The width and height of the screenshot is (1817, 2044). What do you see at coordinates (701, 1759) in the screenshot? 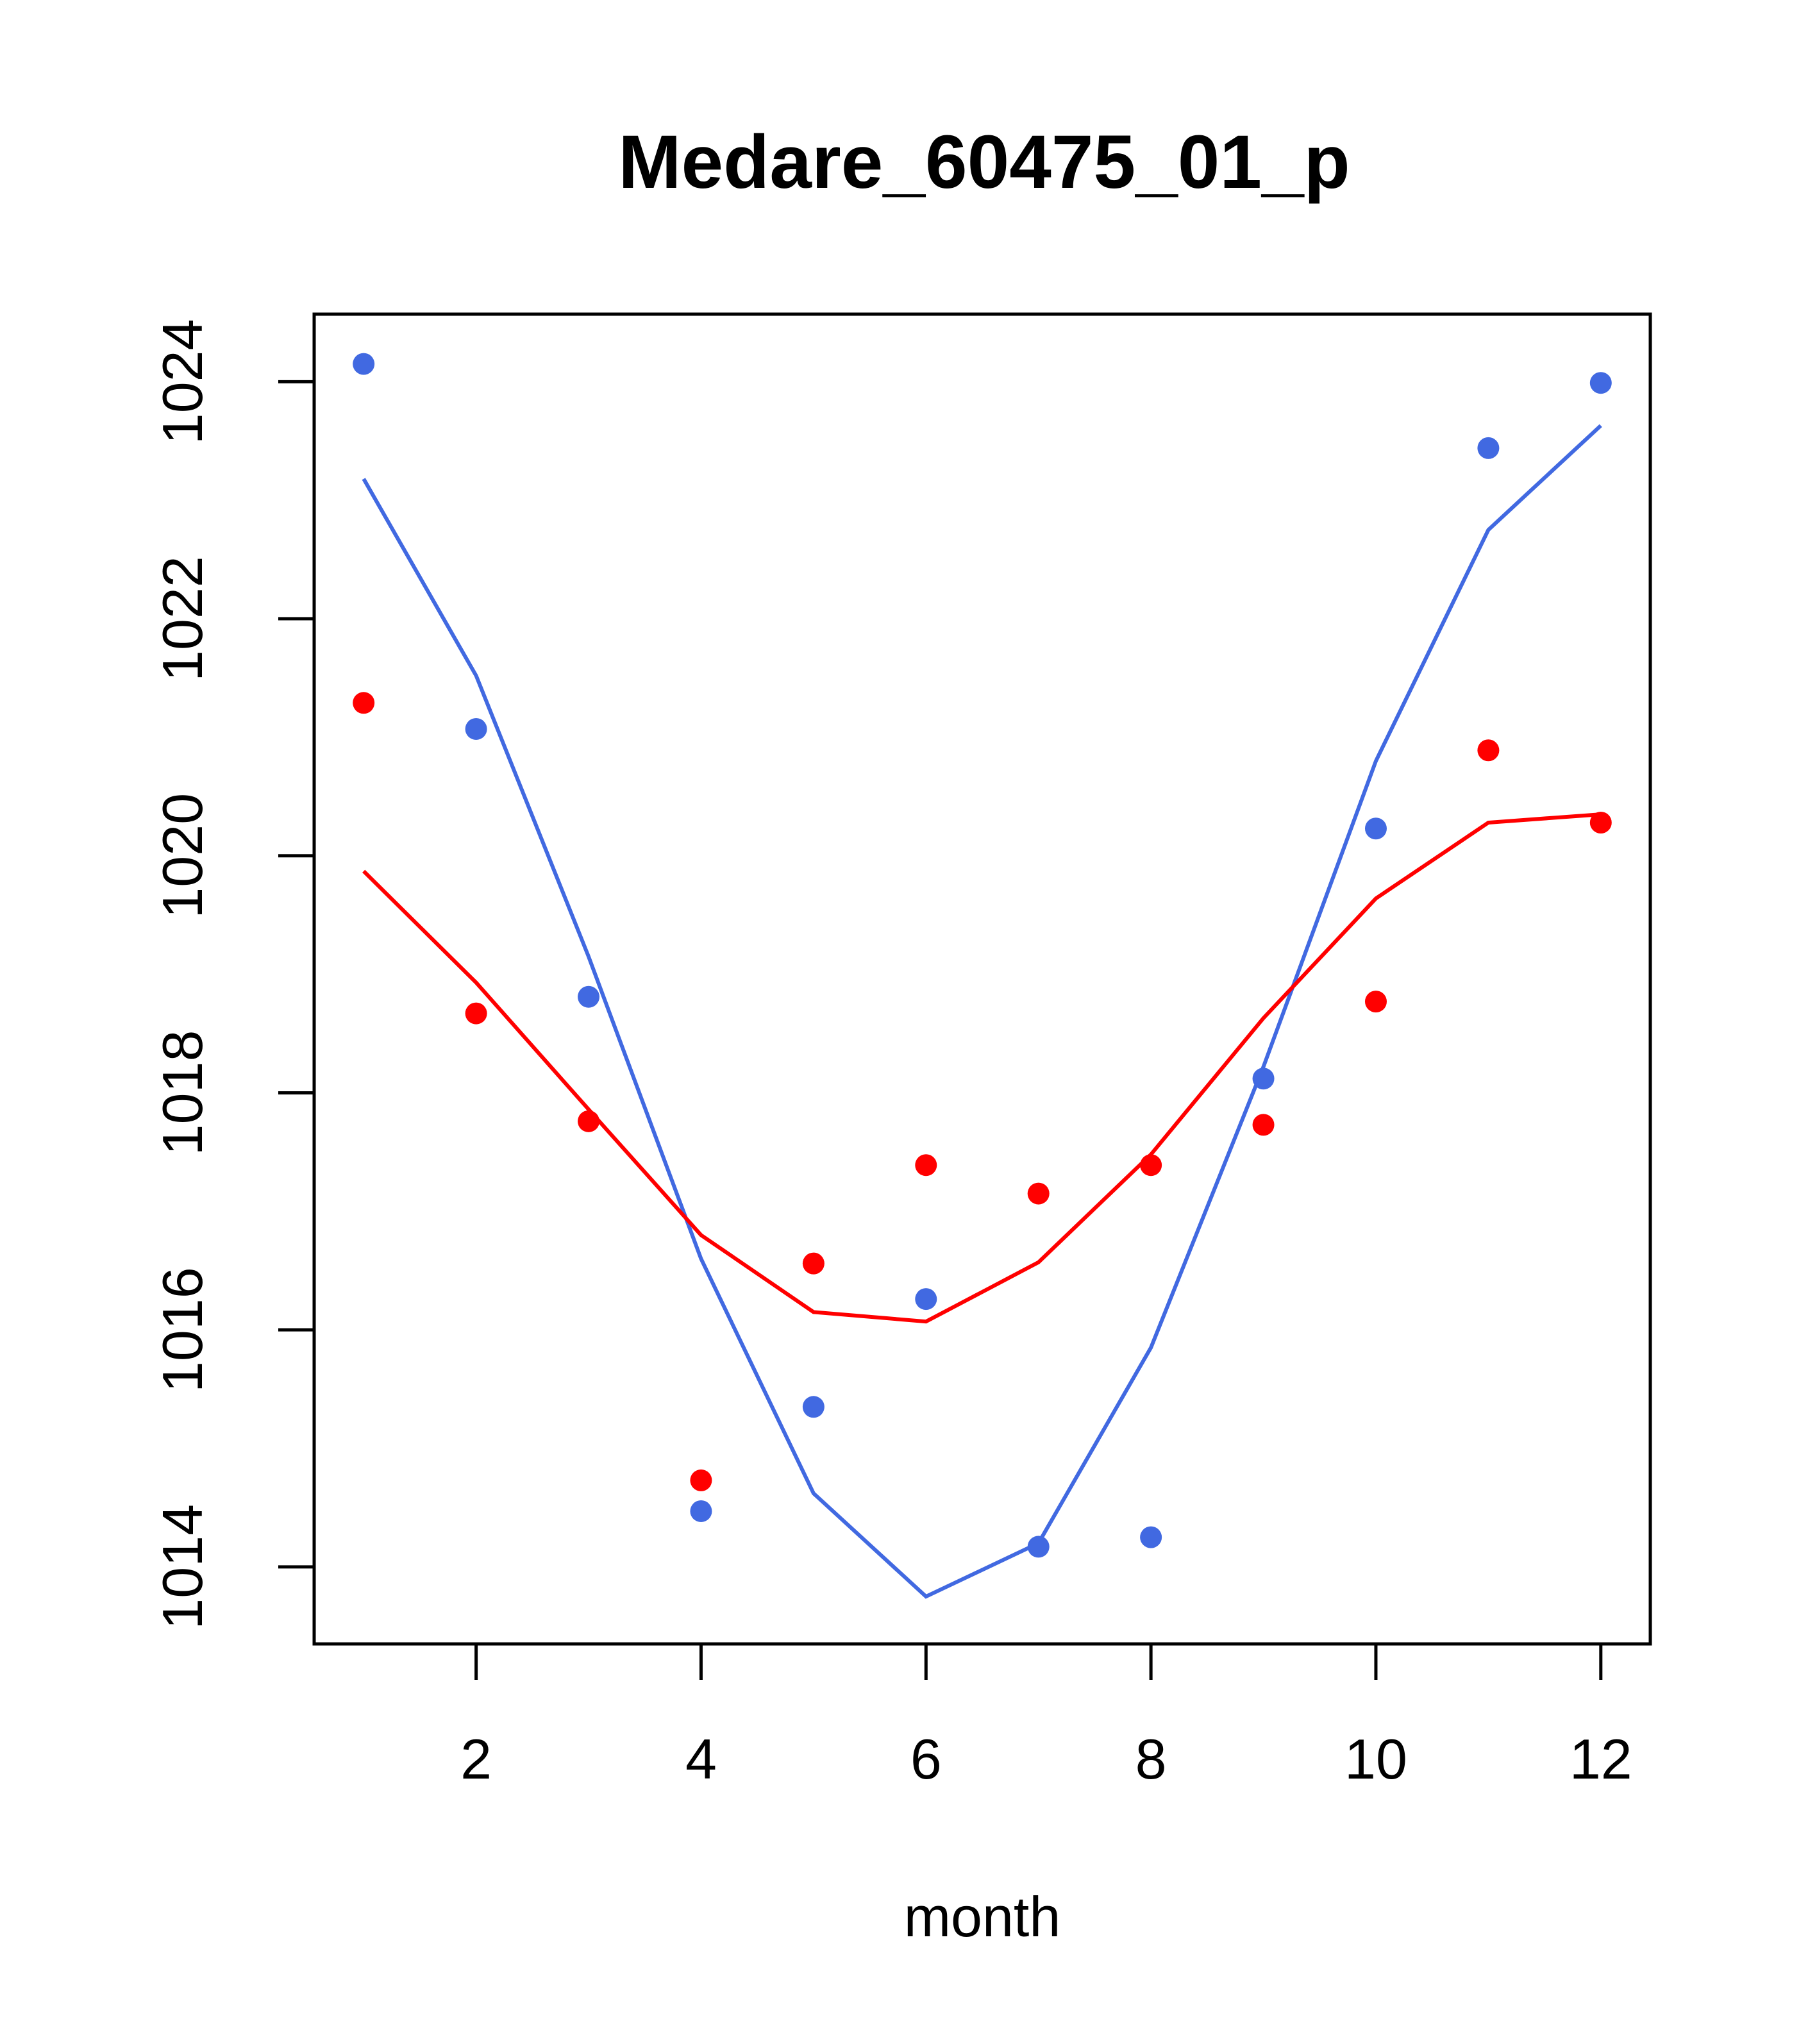
I see `x-tick-label: 4` at bounding box center [701, 1759].